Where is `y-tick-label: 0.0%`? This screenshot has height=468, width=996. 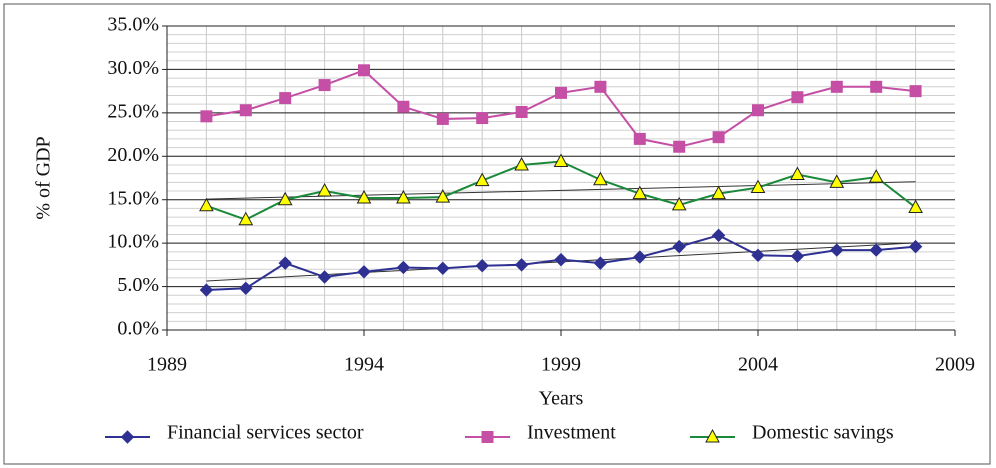
y-tick-label: 0.0% is located at coordinates (138, 329).